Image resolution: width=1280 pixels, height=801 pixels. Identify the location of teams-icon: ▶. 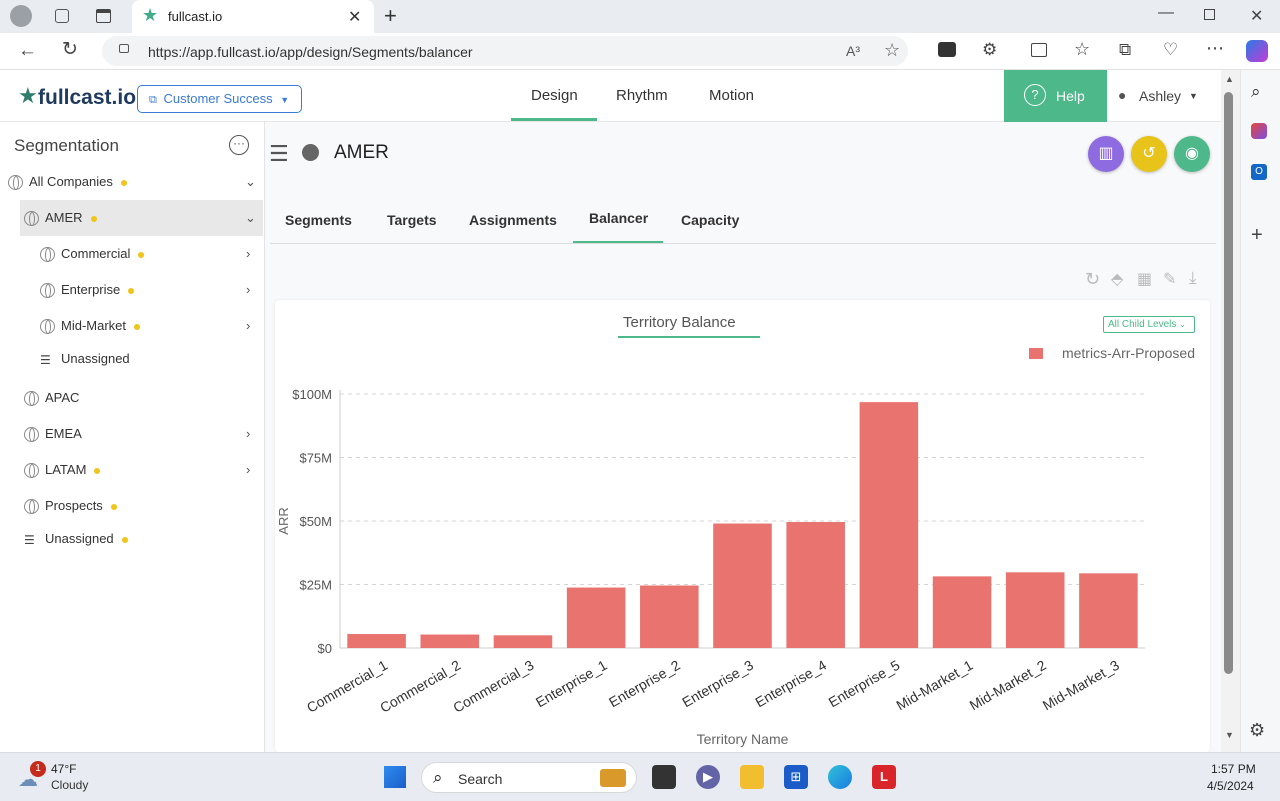
(708, 777).